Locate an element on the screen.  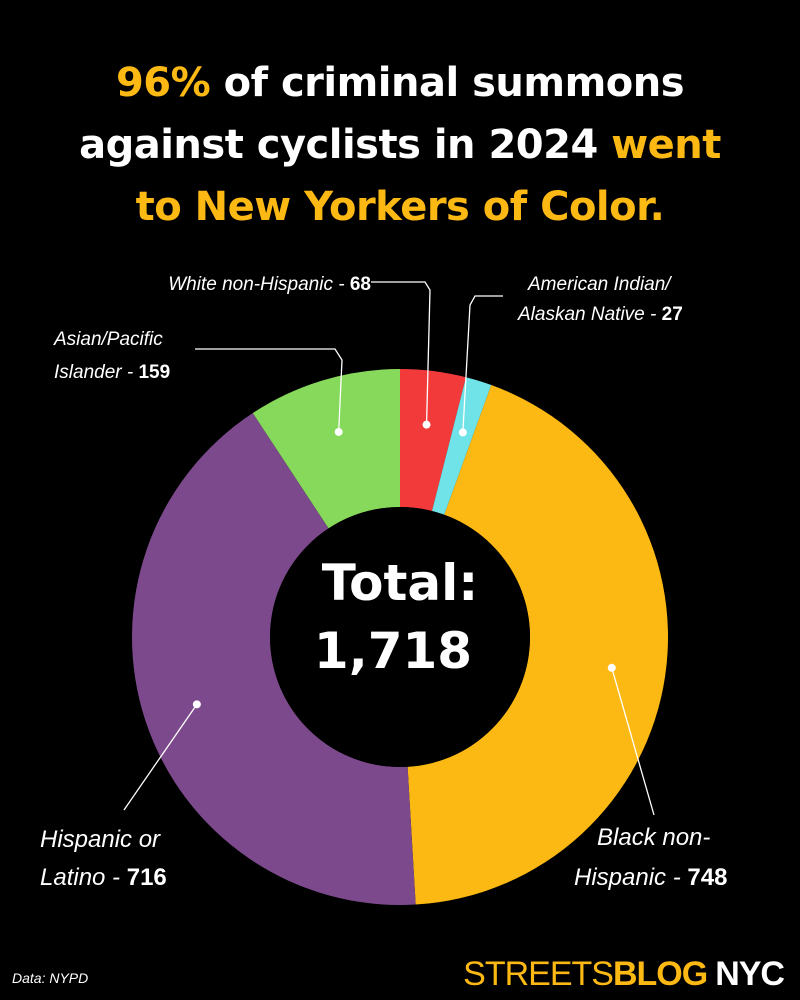
title-highlight-percent: 96% is located at coordinates (163, 83).